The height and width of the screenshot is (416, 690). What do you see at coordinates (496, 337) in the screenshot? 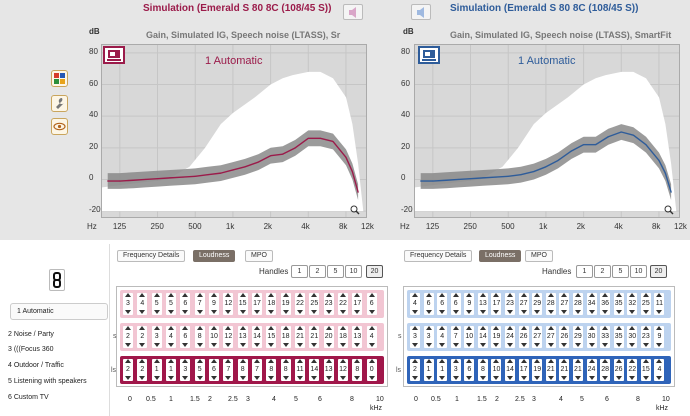
I see `handle-cell: 19` at bounding box center [496, 337].